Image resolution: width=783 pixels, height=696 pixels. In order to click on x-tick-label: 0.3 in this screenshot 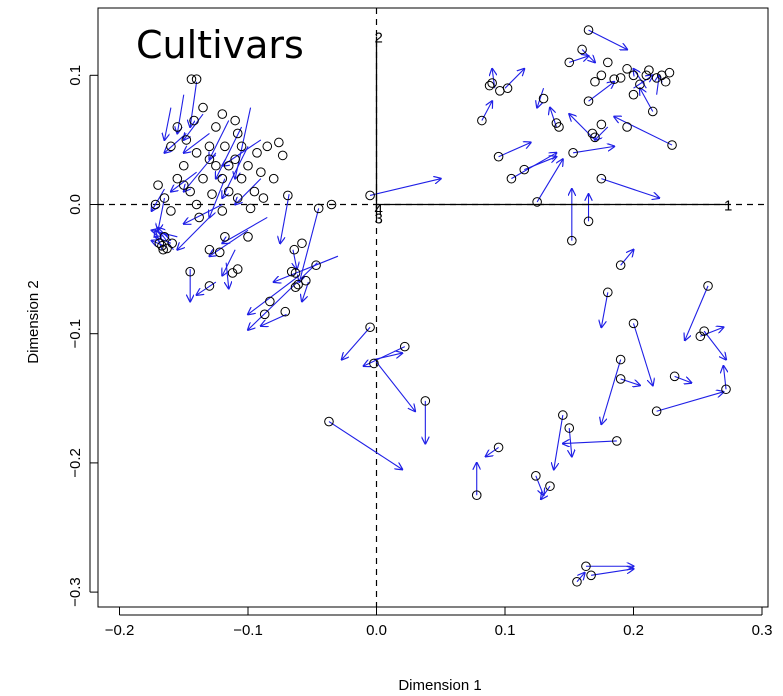, I will do `click(762, 630)`.